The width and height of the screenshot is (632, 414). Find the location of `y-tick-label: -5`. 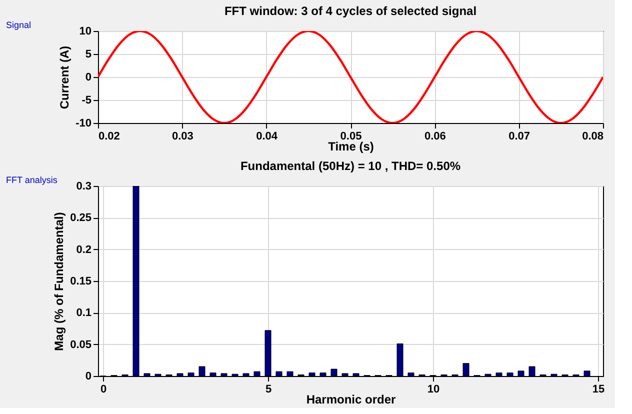

y-tick-label: -5 is located at coordinates (87, 100).